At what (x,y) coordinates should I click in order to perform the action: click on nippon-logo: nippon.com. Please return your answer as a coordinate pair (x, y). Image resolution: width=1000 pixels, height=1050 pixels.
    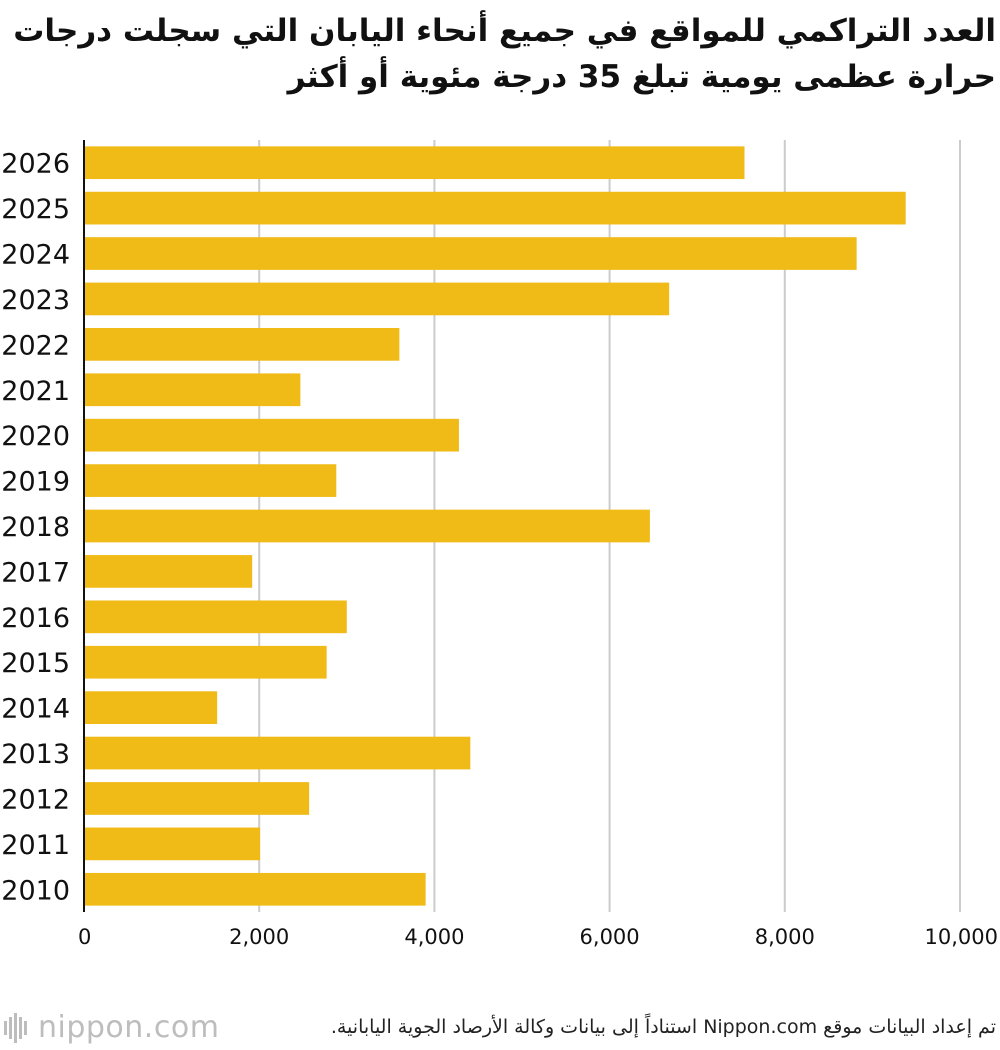
    Looking at the image, I should click on (111, 1027).